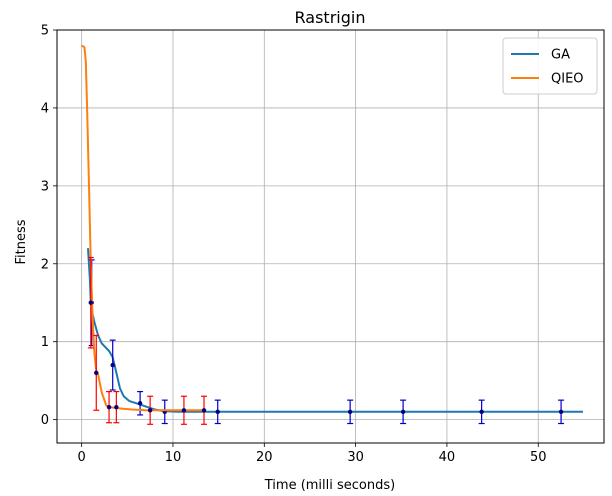  Describe the element at coordinates (45, 420) in the screenshot. I see `y-tick-label: 0` at that location.